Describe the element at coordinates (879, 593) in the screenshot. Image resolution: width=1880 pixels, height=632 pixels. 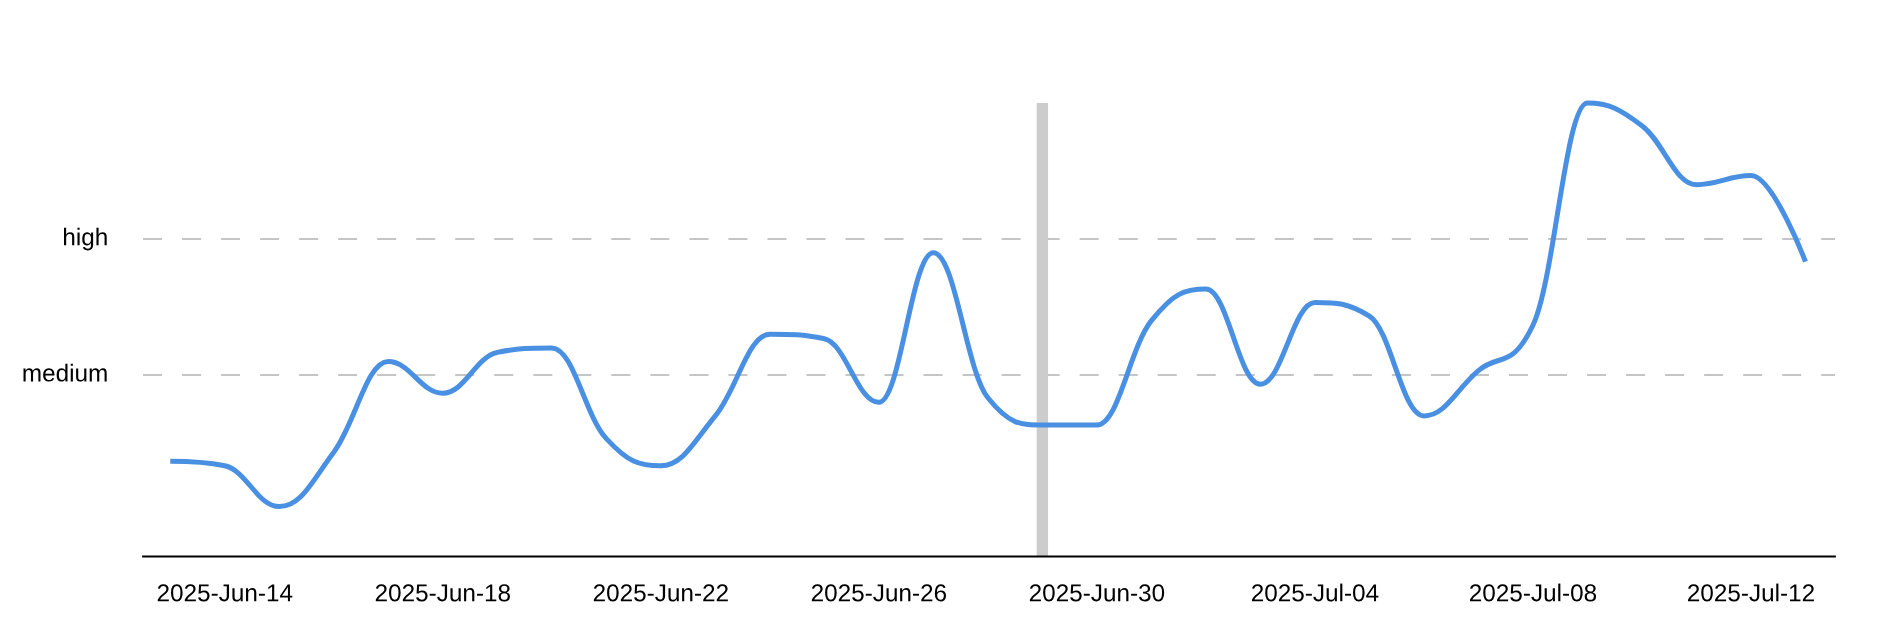
I see `x-tick-label: 2025-Jun-26` at that location.